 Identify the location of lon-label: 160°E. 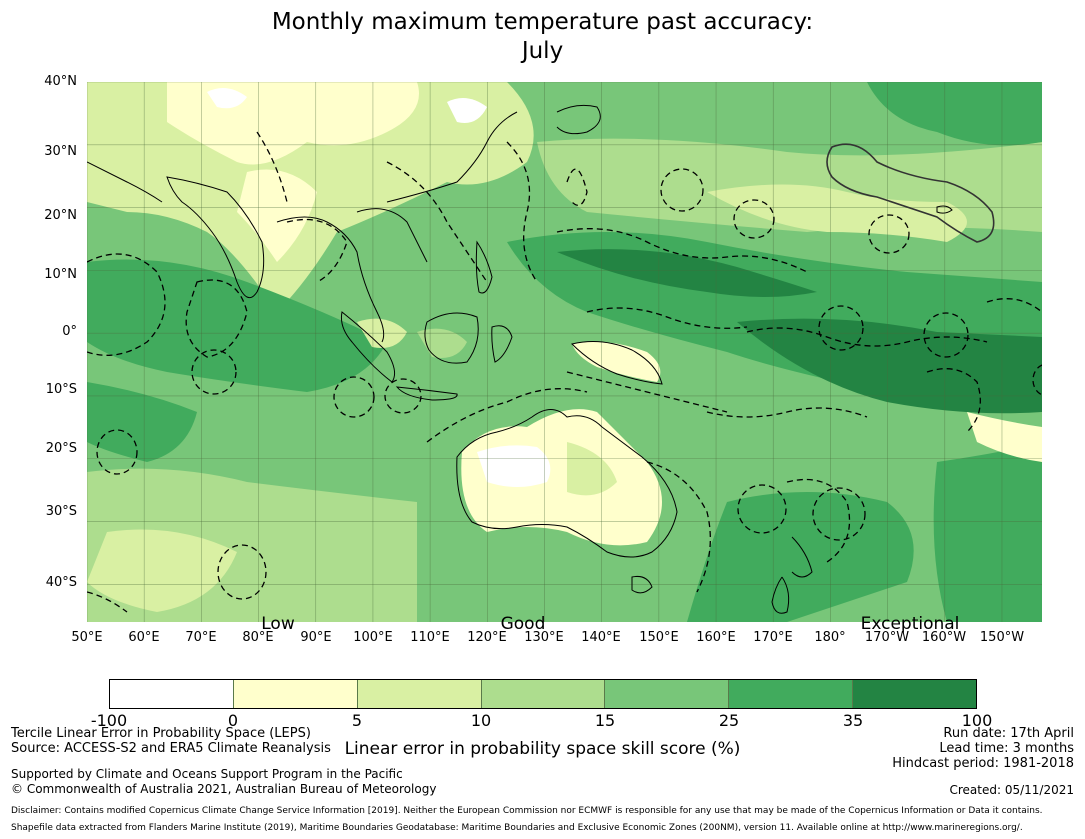
(716, 637).